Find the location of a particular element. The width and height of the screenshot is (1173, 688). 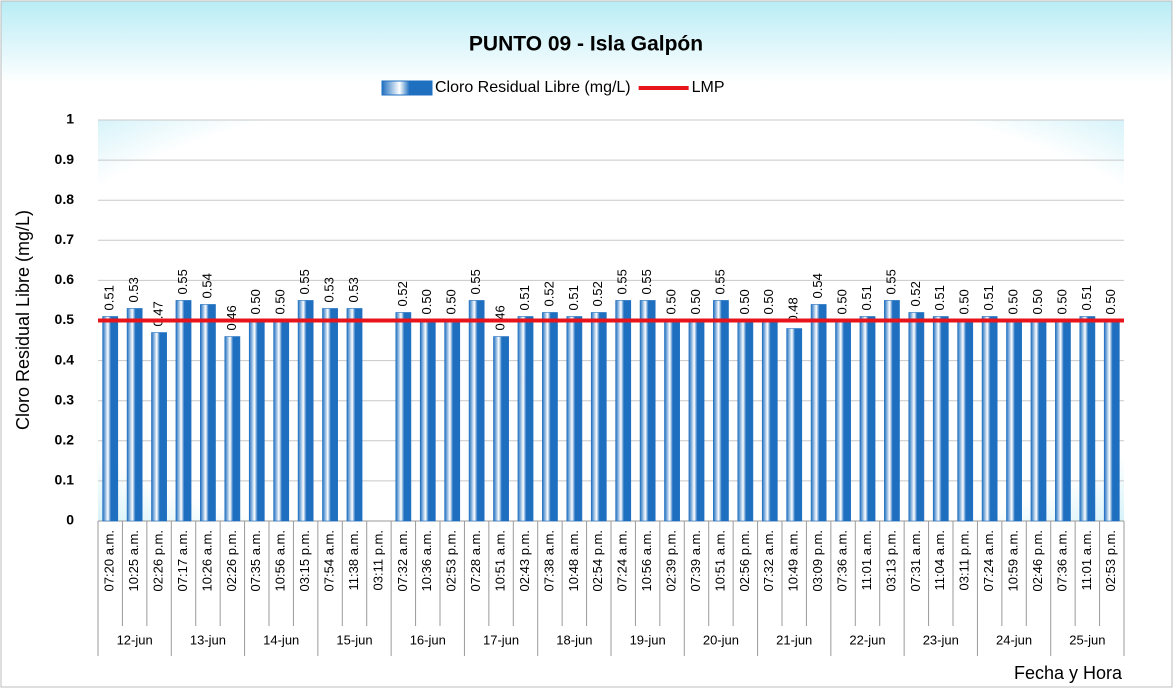

group-label: 13-jun is located at coordinates (208, 639).